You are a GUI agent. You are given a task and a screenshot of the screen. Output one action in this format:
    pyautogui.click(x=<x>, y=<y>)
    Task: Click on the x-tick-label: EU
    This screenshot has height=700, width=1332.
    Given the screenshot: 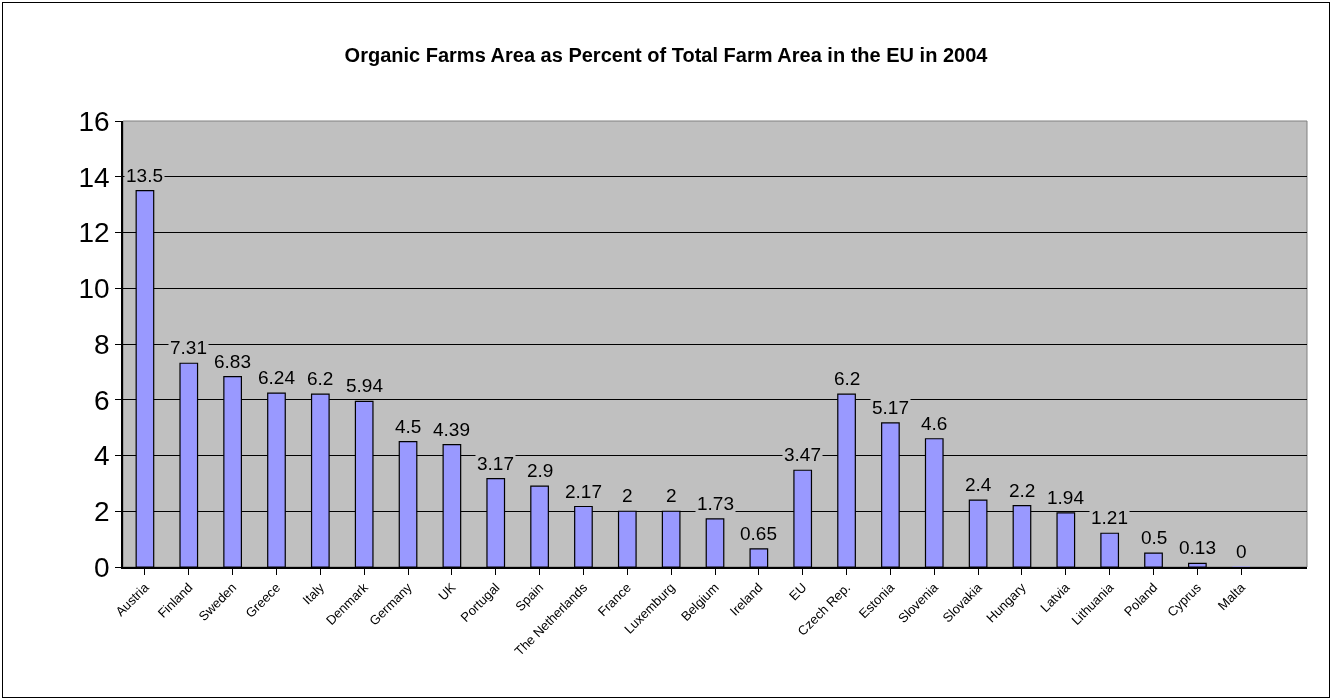 What is the action you would take?
    pyautogui.click(x=798, y=591)
    